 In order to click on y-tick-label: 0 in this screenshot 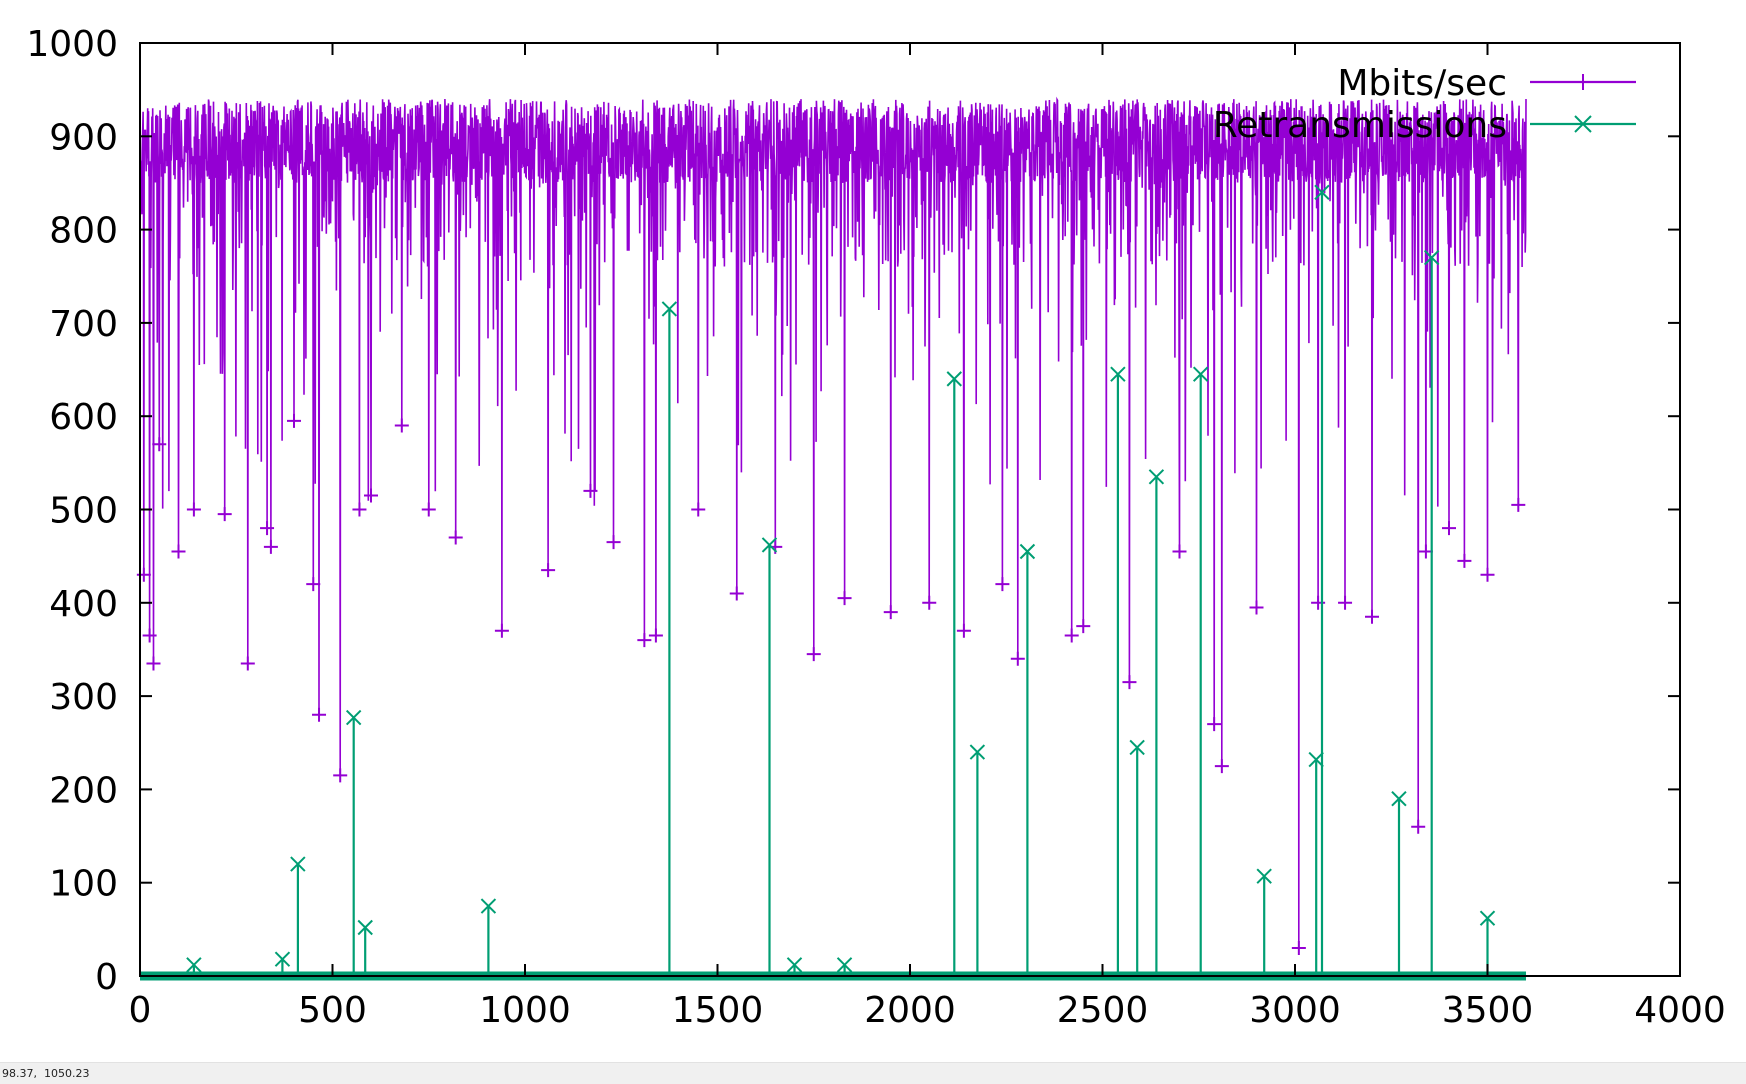, I will do `click(106, 977)`.